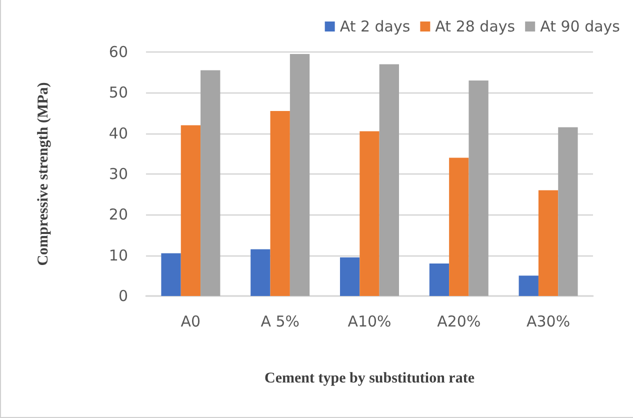 This screenshot has width=633, height=418. Describe the element at coordinates (375, 27) in the screenshot. I see `legend-label: At 2 days` at that location.